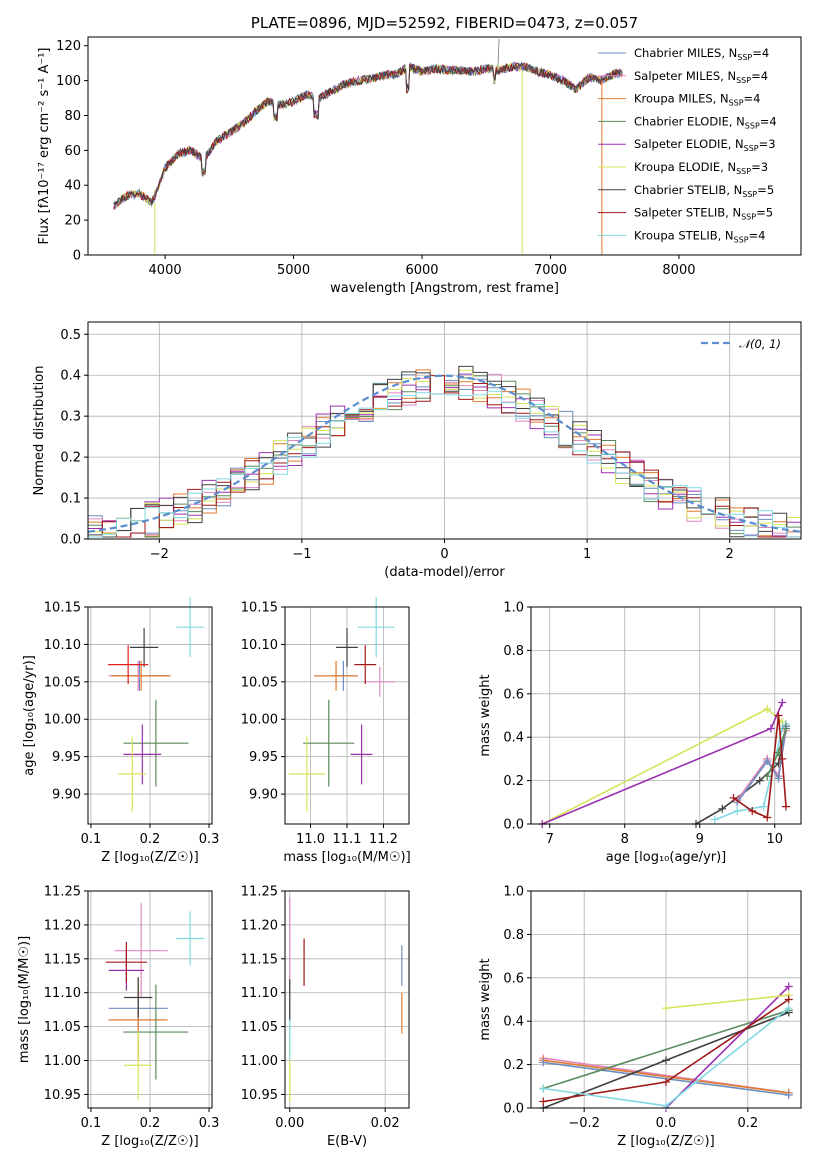  What do you see at coordinates (72, 221) in the screenshot?
I see `y-tick-label: 20` at bounding box center [72, 221].